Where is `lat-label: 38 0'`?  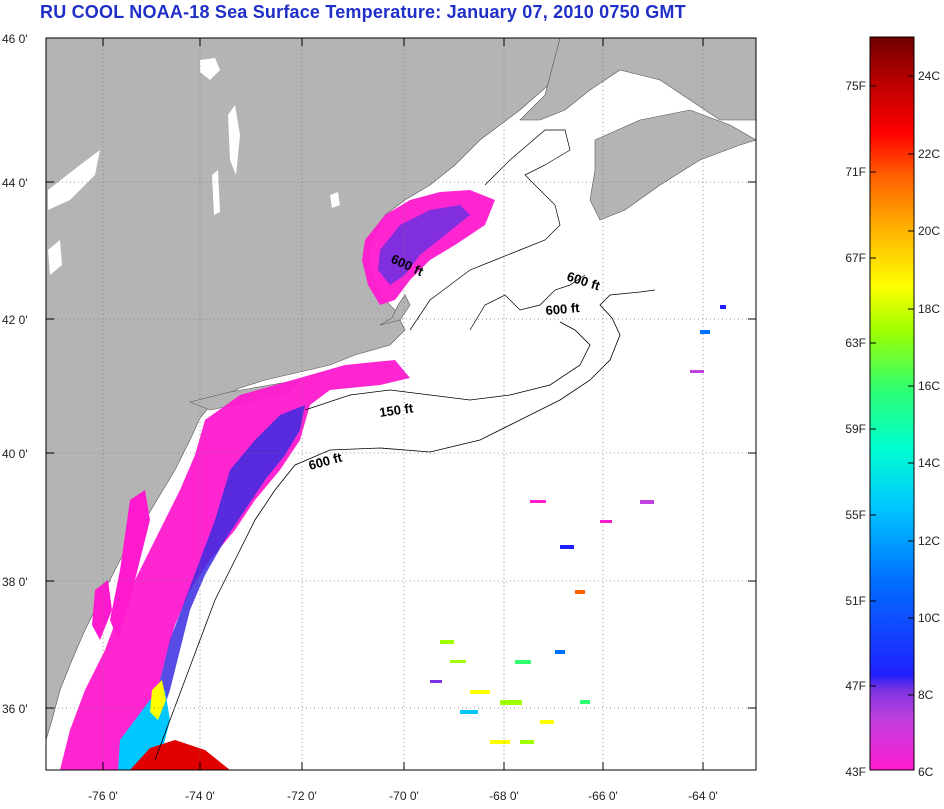 lat-label: 38 0' is located at coordinates (15, 582).